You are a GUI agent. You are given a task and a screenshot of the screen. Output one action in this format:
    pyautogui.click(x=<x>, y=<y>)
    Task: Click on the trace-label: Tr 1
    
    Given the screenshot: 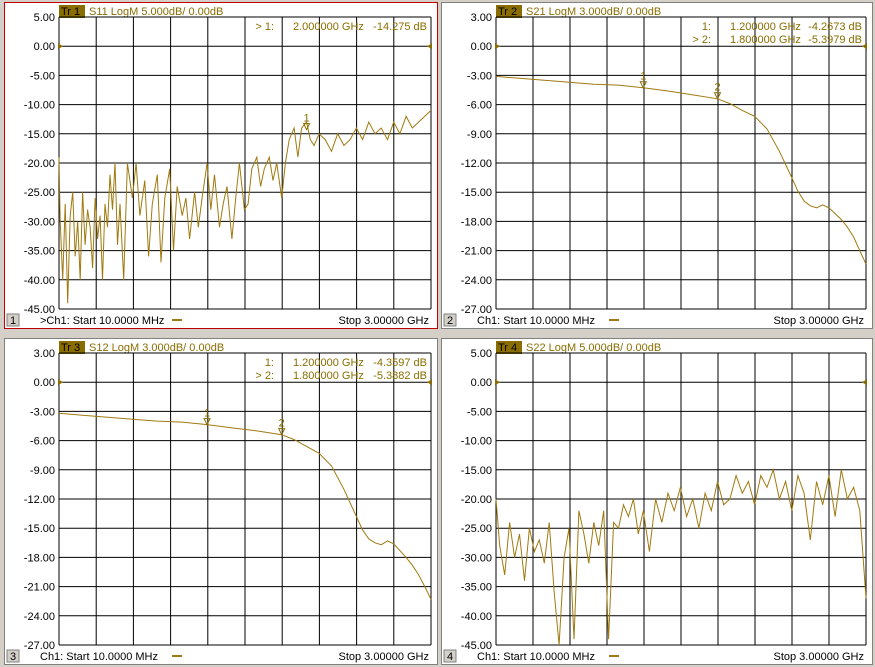 What is the action you would take?
    pyautogui.click(x=70, y=12)
    